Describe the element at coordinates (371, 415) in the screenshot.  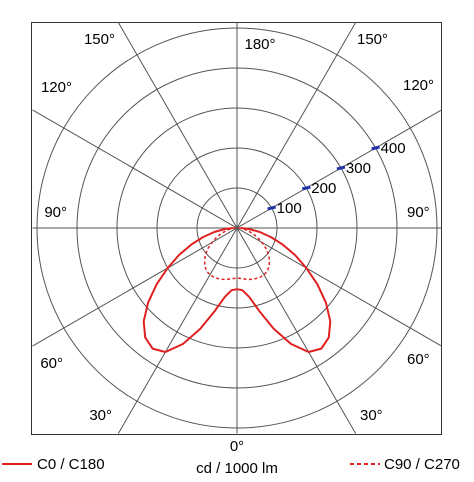
I see `angle-label-neg30: 30°` at that location.